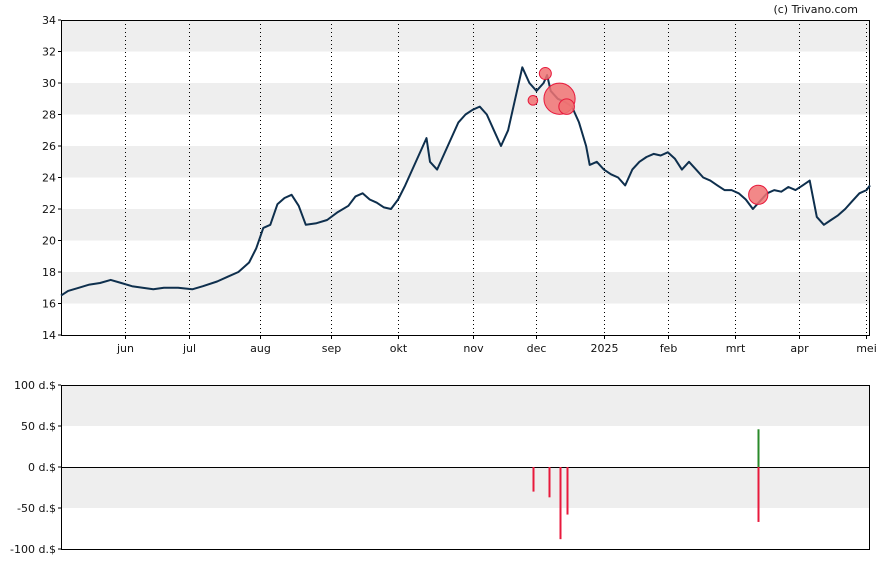 The height and width of the screenshot is (565, 888). Describe the element at coordinates (36, 508) in the screenshot. I see `y-tick-label: -50 d.$` at that location.